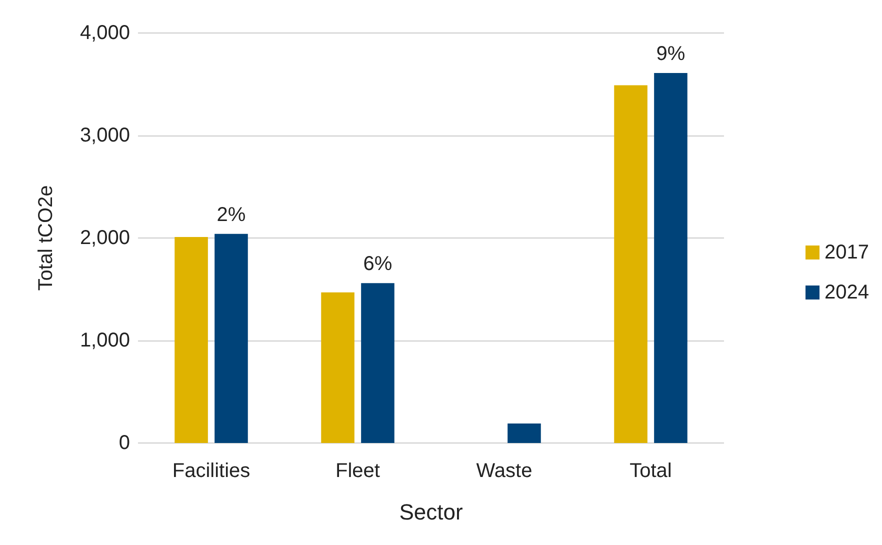  Describe the element at coordinates (211, 471) in the screenshot. I see `x-tick-label: Facilities` at that location.